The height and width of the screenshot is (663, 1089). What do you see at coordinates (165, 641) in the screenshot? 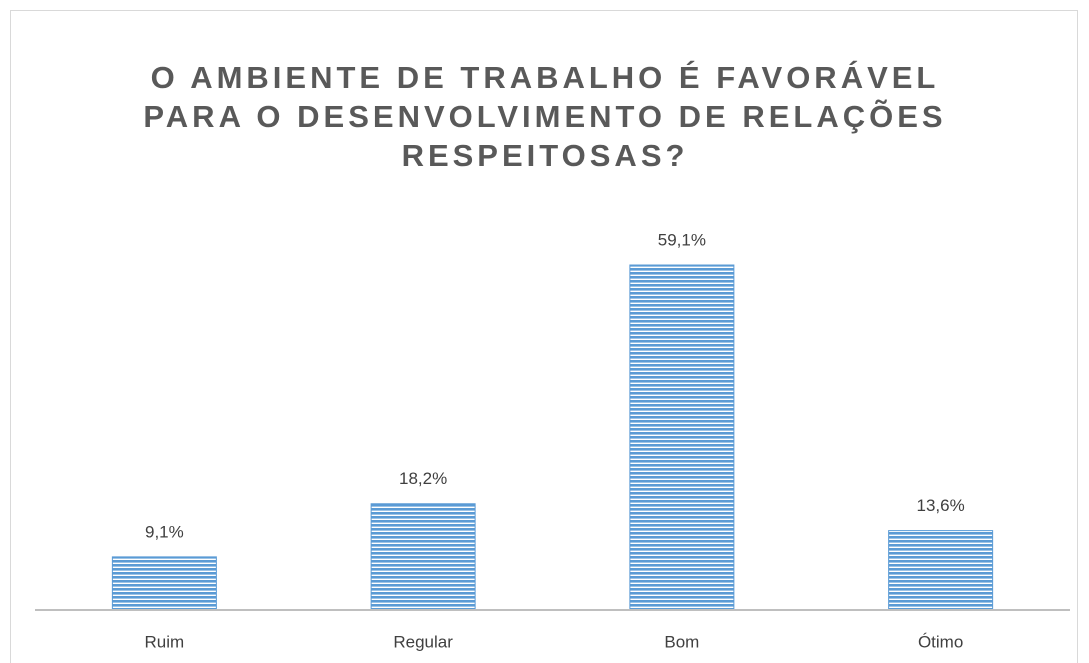
I see `x-tick-label: Ruim` at bounding box center [165, 641].